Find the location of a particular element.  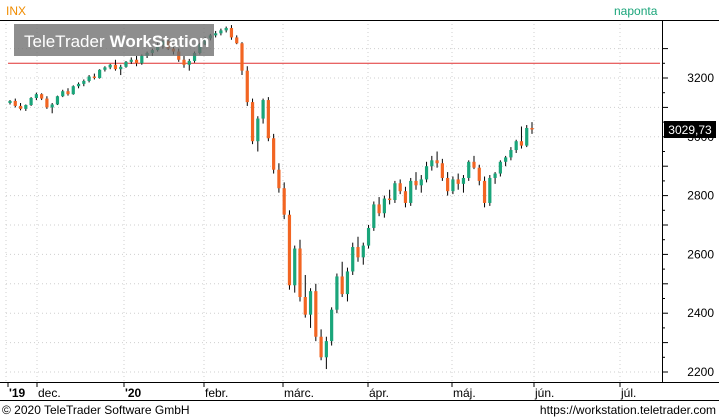

x-tick-label: ápr. is located at coordinates (379, 393).